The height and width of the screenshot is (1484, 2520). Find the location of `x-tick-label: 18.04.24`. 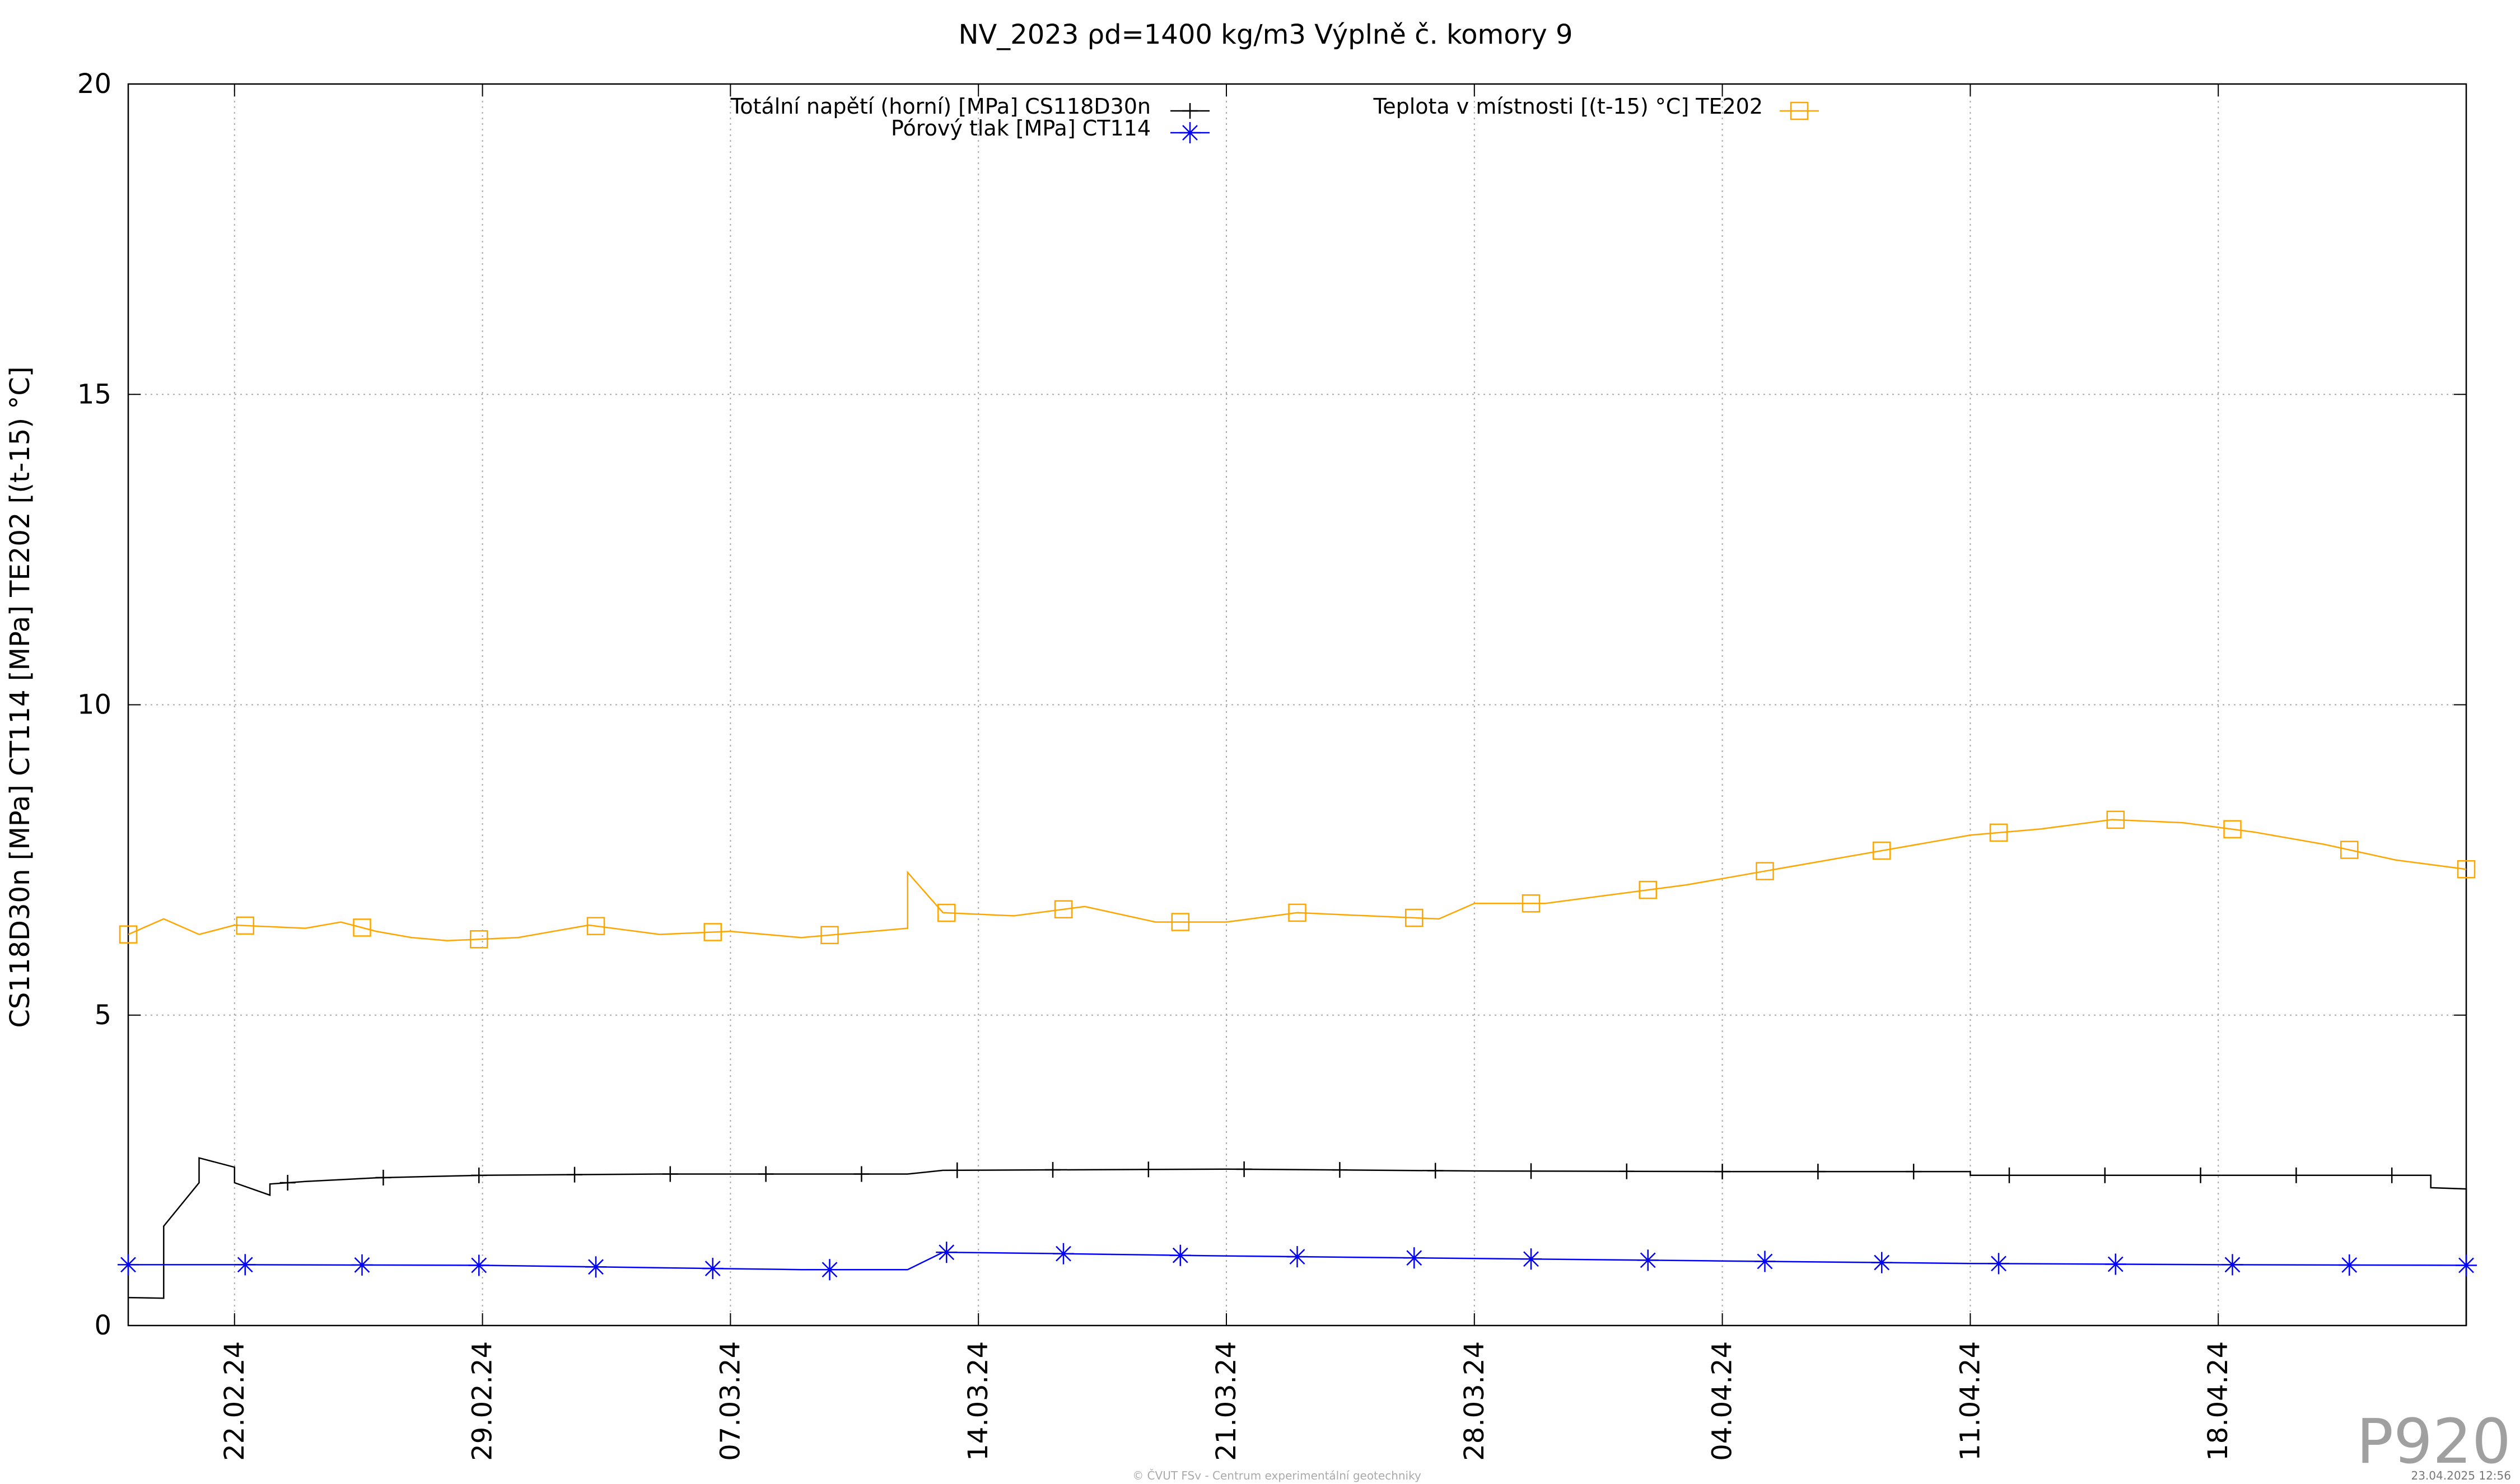

x-tick-label: 18.04.24 is located at coordinates (2218, 1401).